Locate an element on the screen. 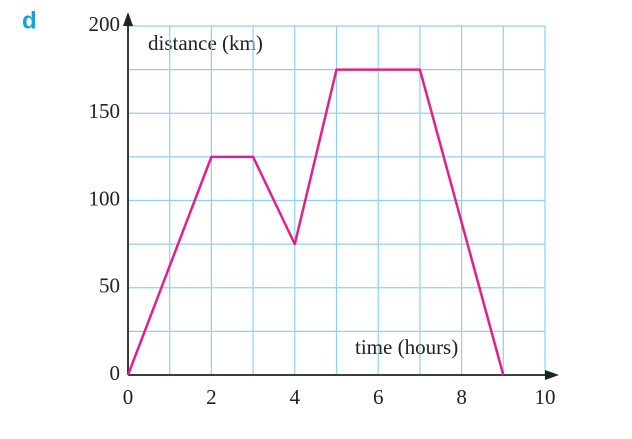 This screenshot has height=439, width=632. x-tick-label: 0 is located at coordinates (128, 397).